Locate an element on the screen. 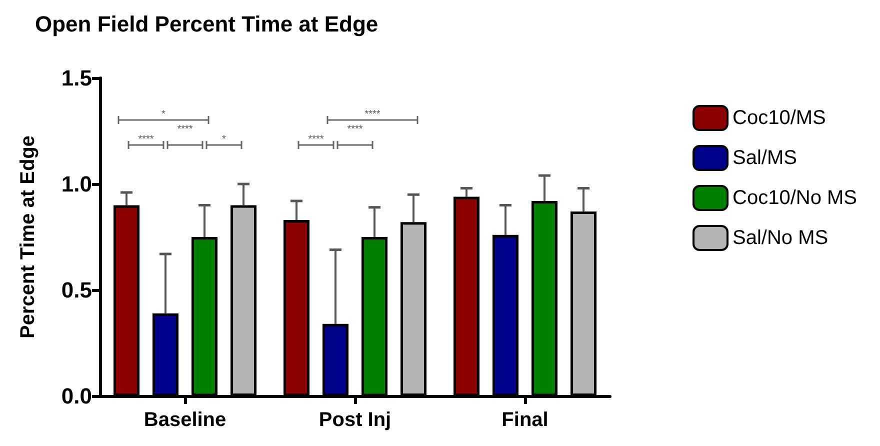 The width and height of the screenshot is (880, 446). legend-label: Coc10/MS is located at coordinates (779, 118).